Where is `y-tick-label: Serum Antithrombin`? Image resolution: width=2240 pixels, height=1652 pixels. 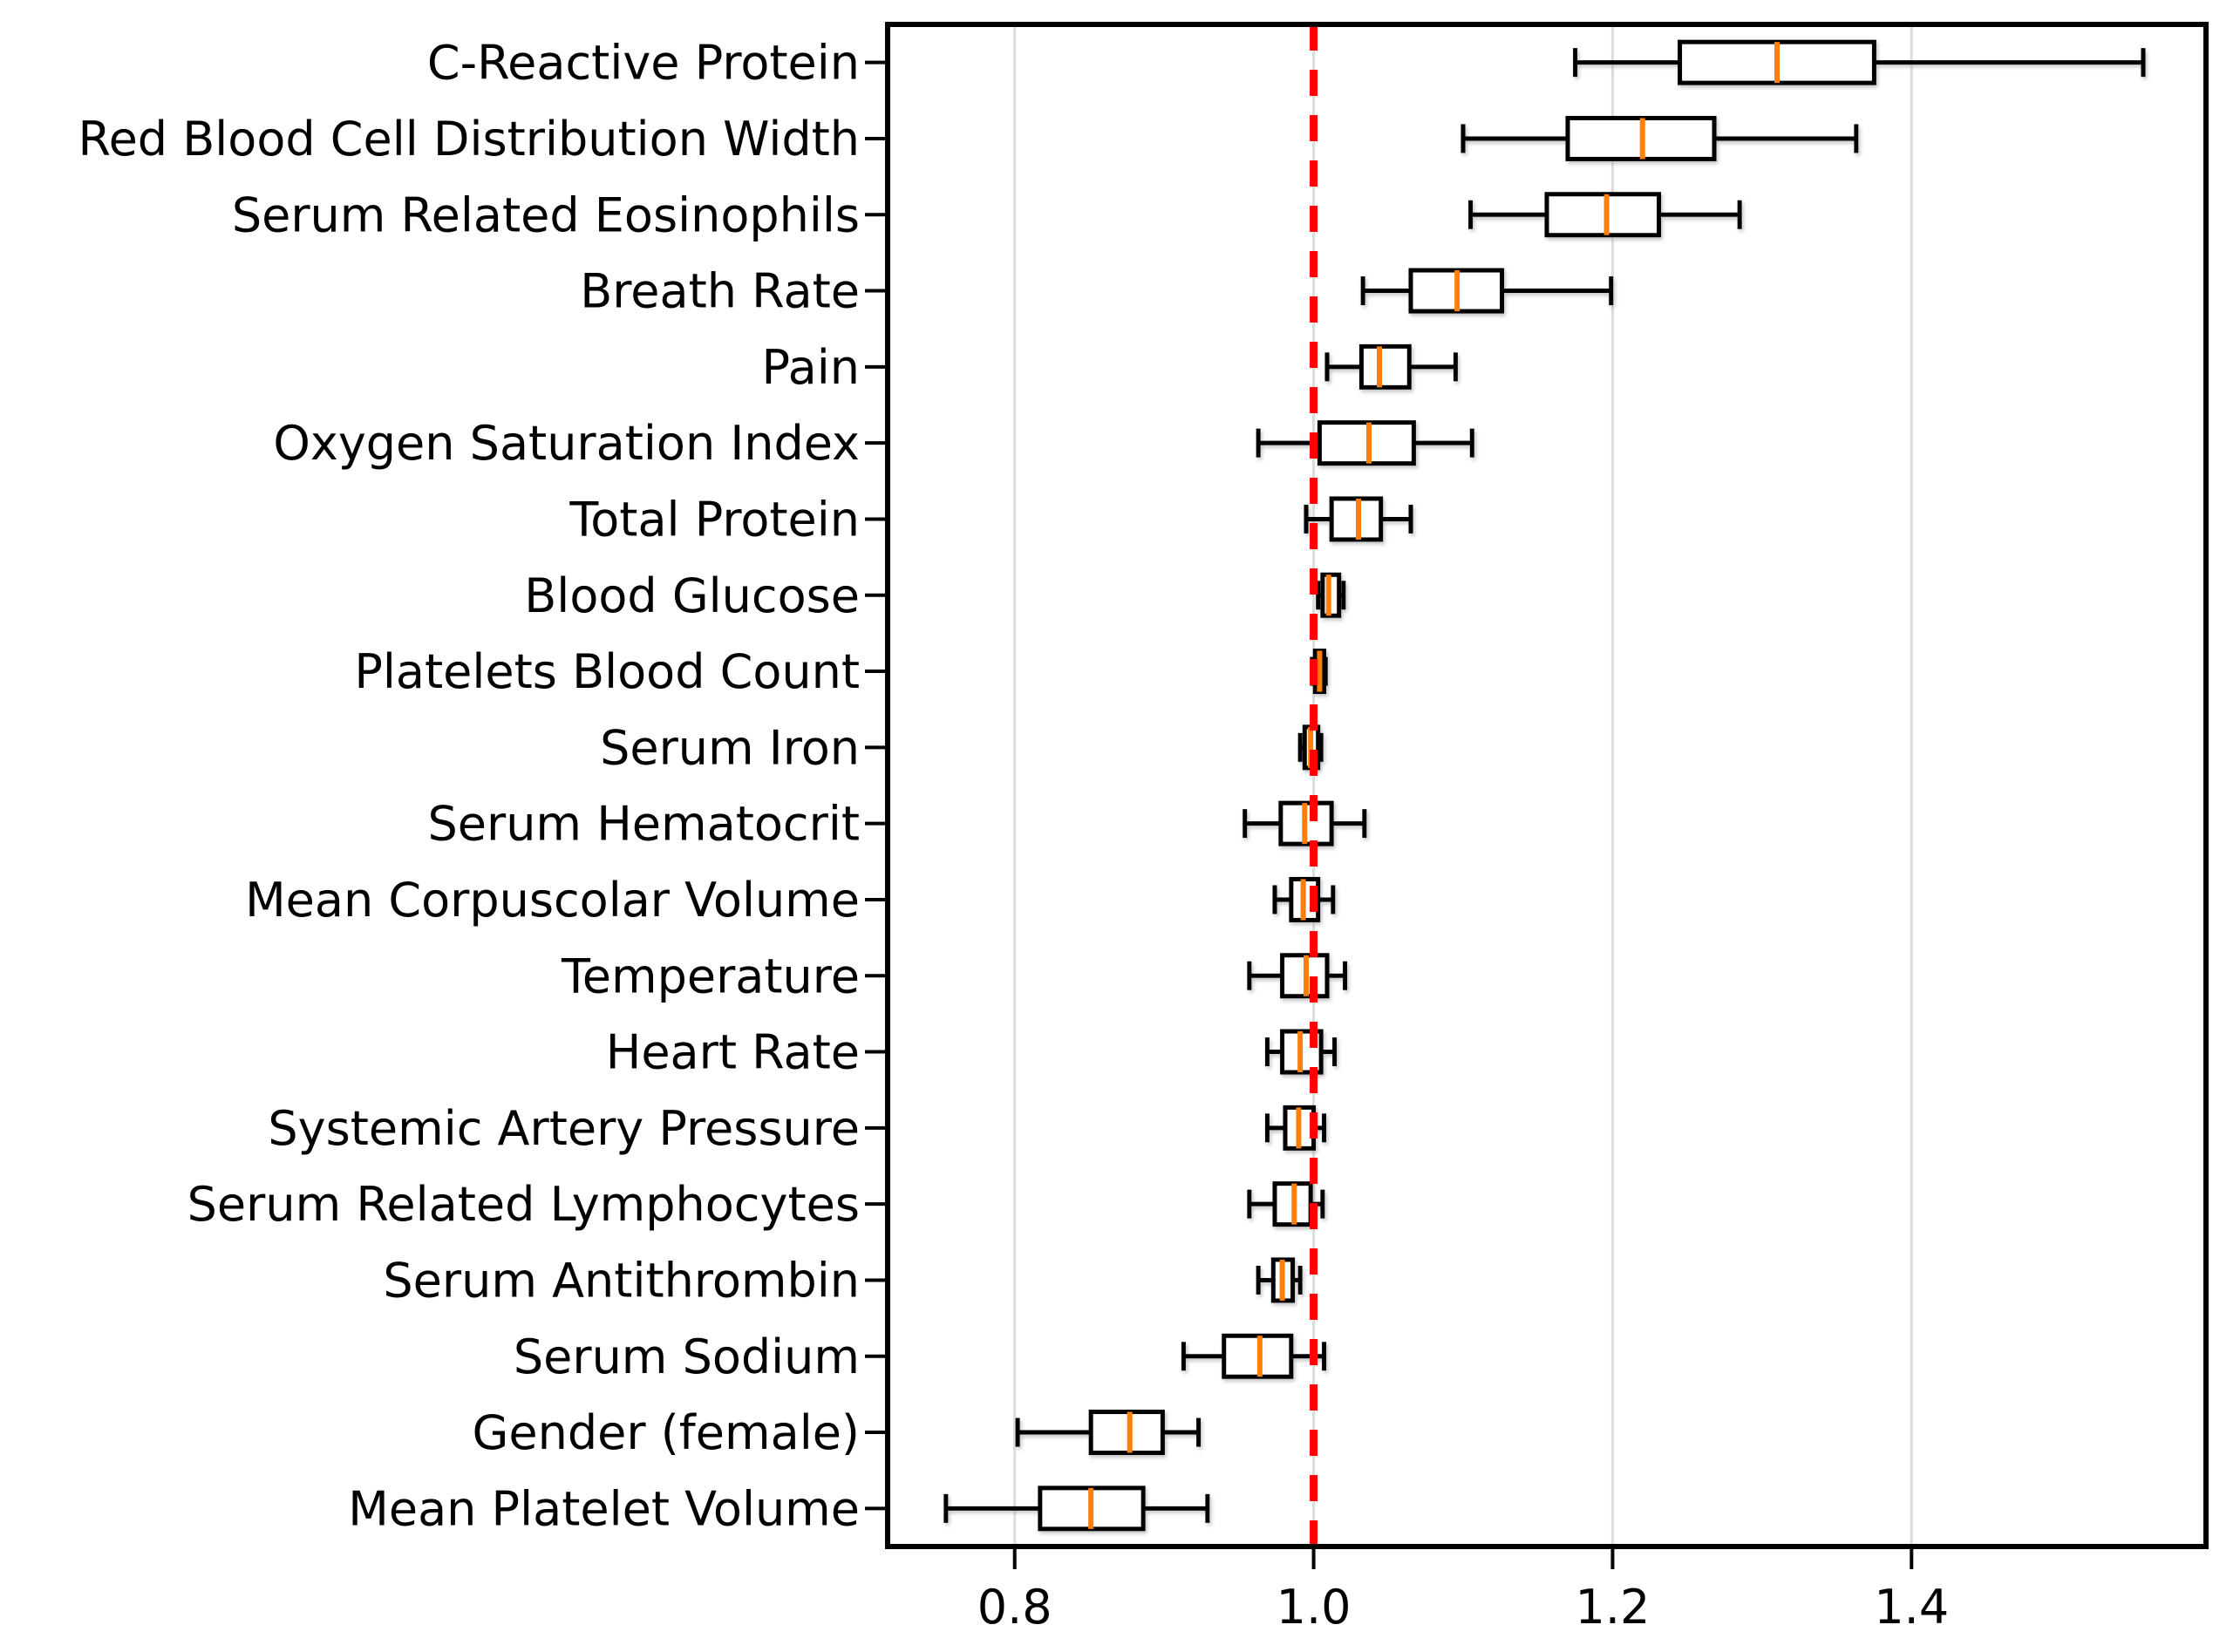 y-tick-label: Serum Antithrombin is located at coordinates (622, 1280).